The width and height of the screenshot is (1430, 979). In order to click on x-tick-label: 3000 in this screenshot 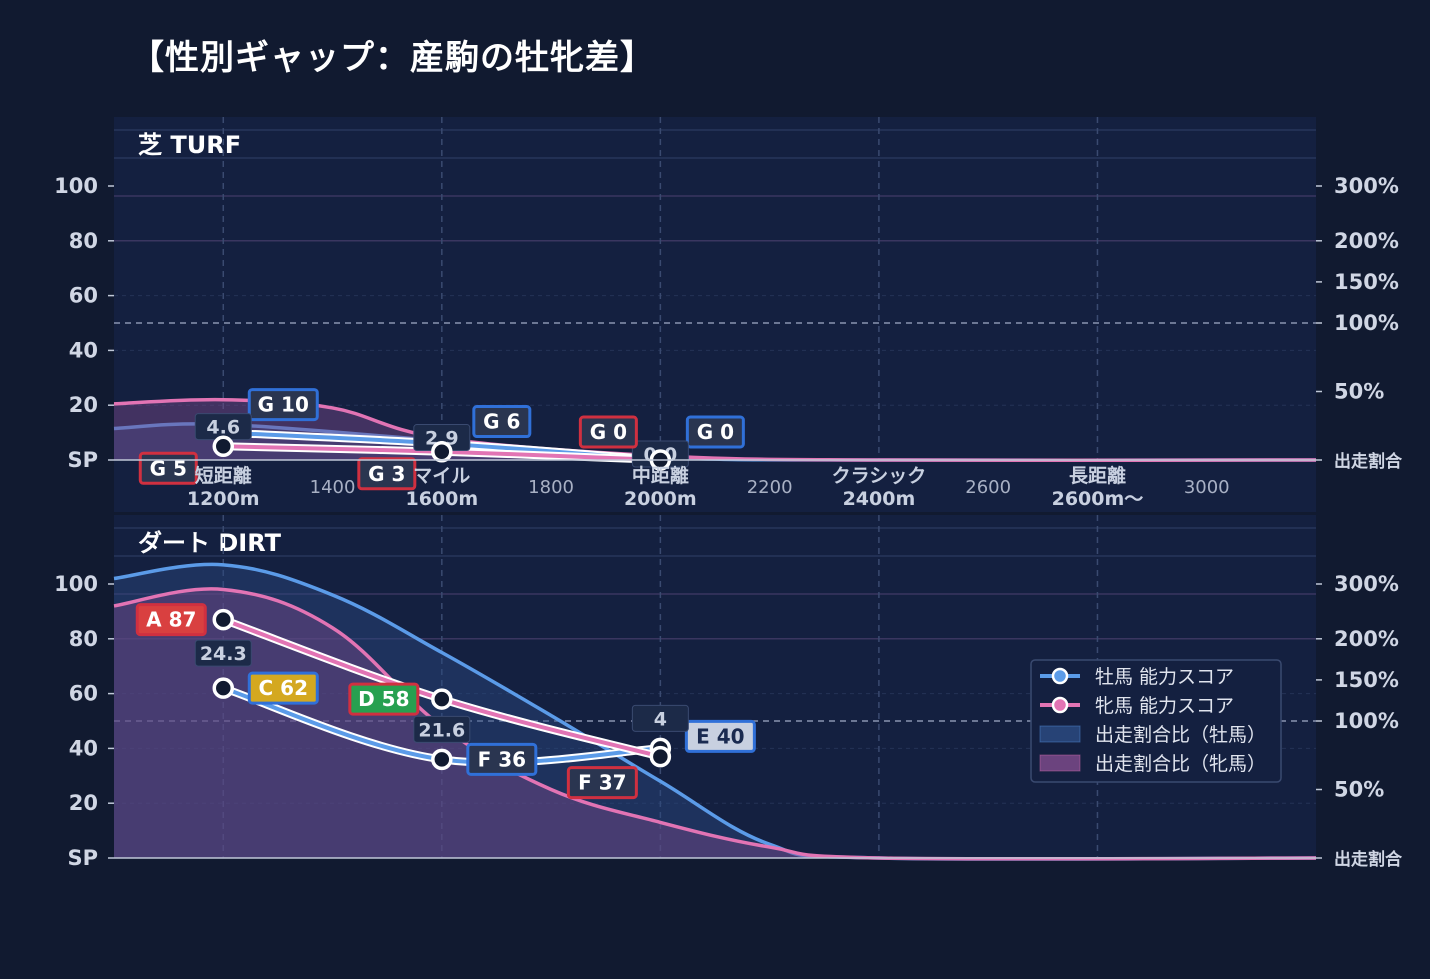, I will do `click(1207, 487)`.